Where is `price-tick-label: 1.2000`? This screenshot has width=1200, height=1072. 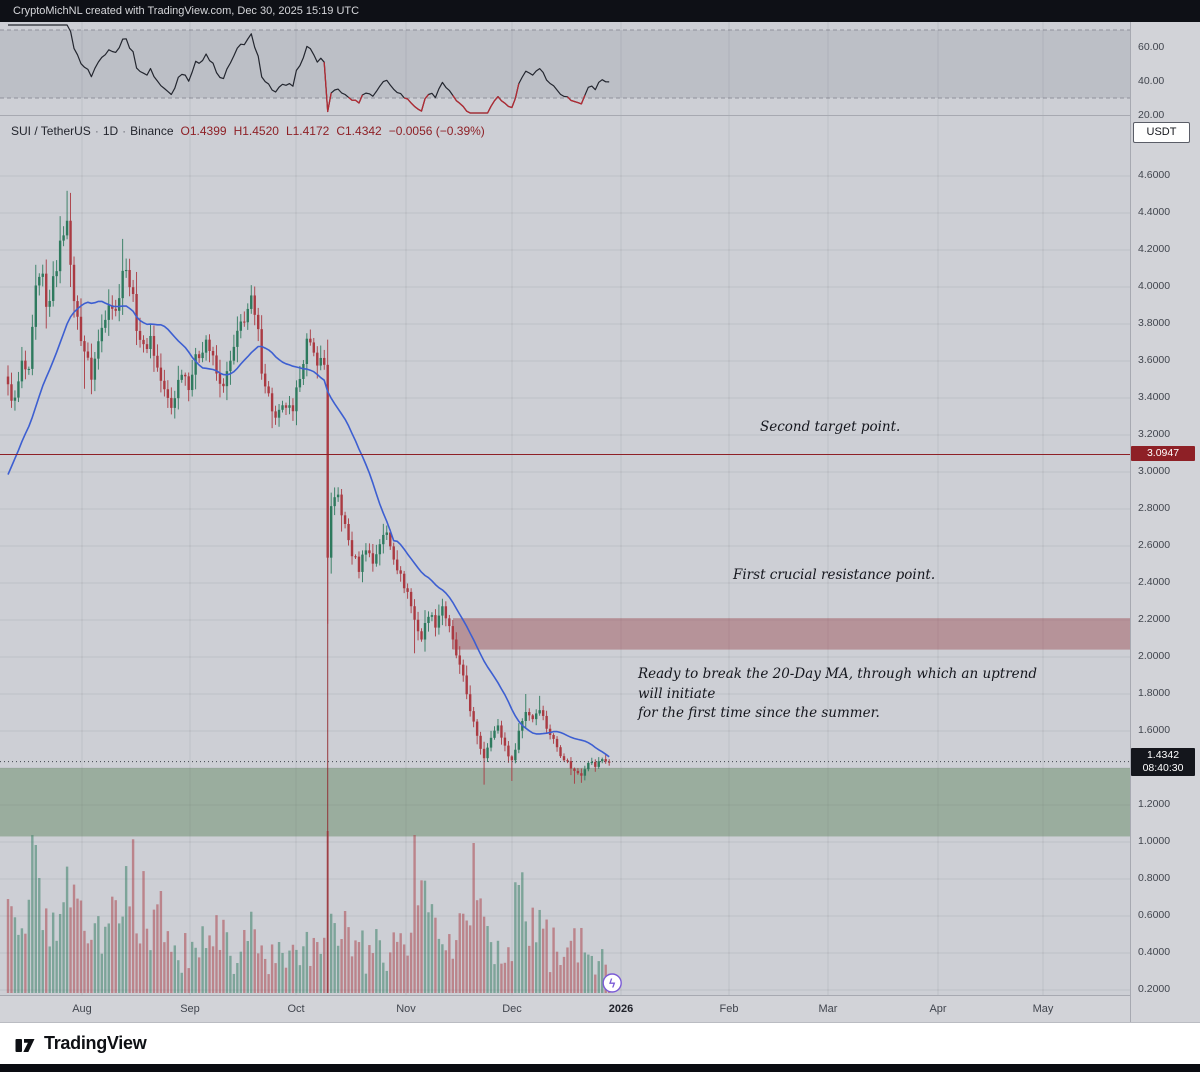
price-tick-label: 1.2000 is located at coordinates (1154, 804).